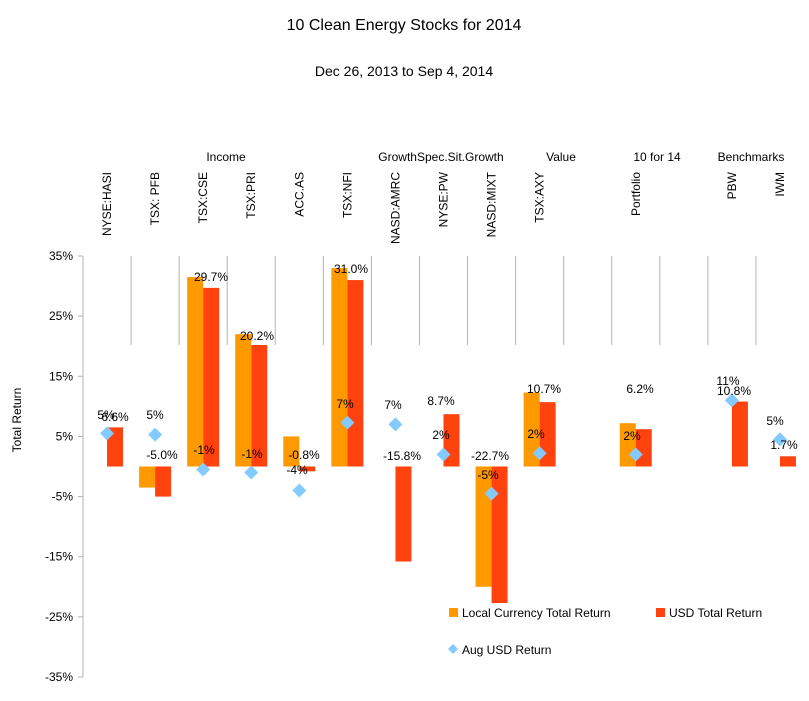  Describe the element at coordinates (251, 195) in the screenshot. I see `category-label: TSX:PRI` at that location.